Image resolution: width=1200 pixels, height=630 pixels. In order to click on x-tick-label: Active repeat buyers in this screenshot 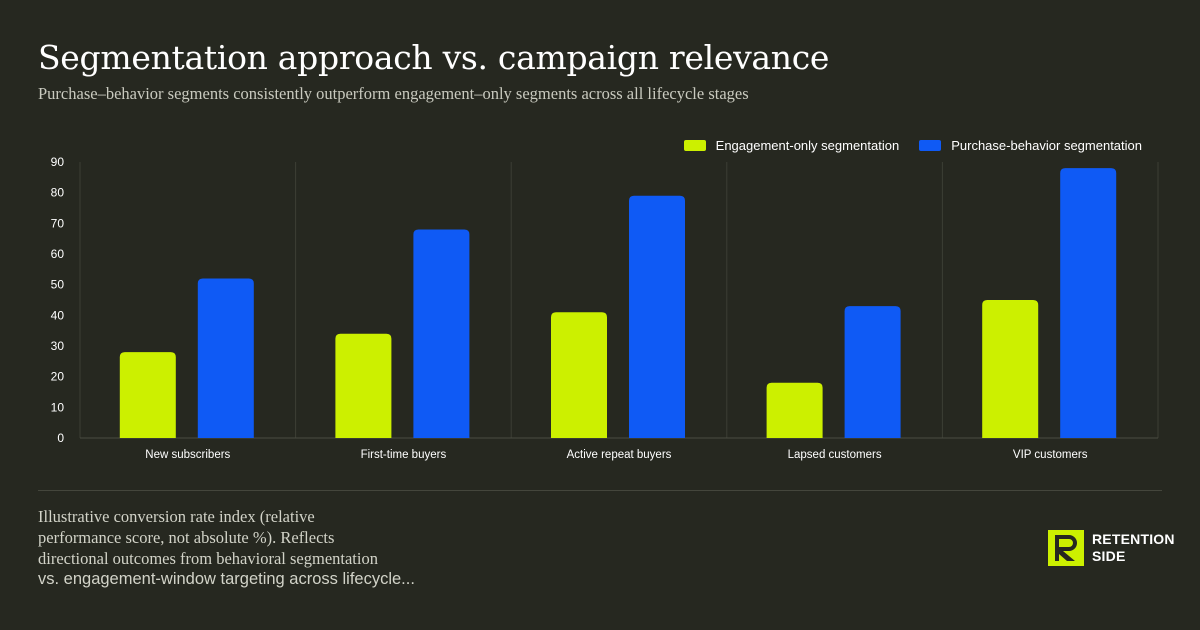, I will do `click(619, 455)`.